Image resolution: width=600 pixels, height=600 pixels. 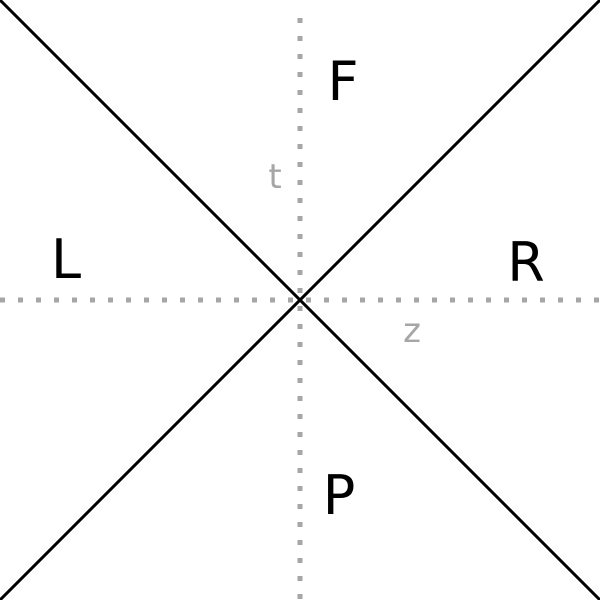 I want to click on region-label-bottom: P, so click(x=339, y=495).